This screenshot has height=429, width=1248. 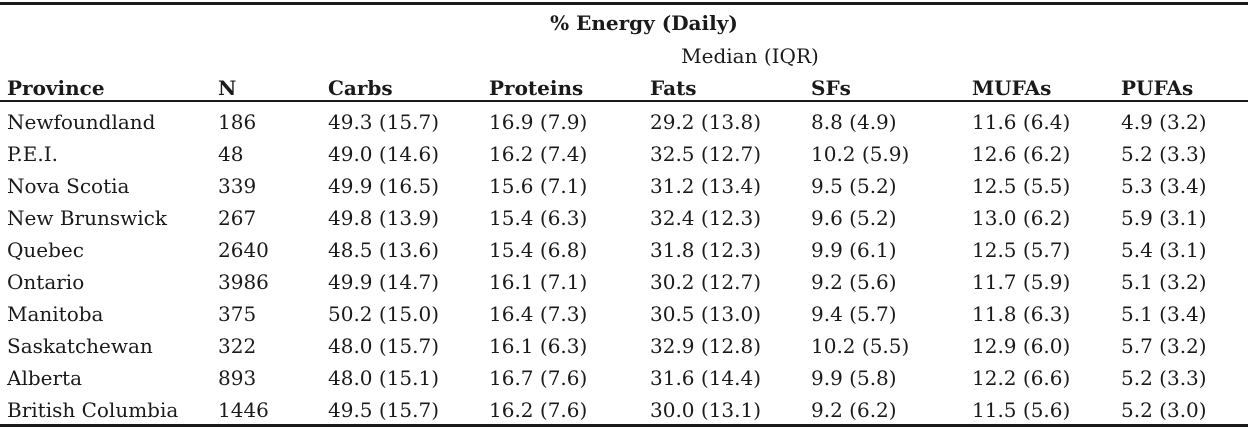 I want to click on cell-province: British Columbia, so click(x=93, y=410).